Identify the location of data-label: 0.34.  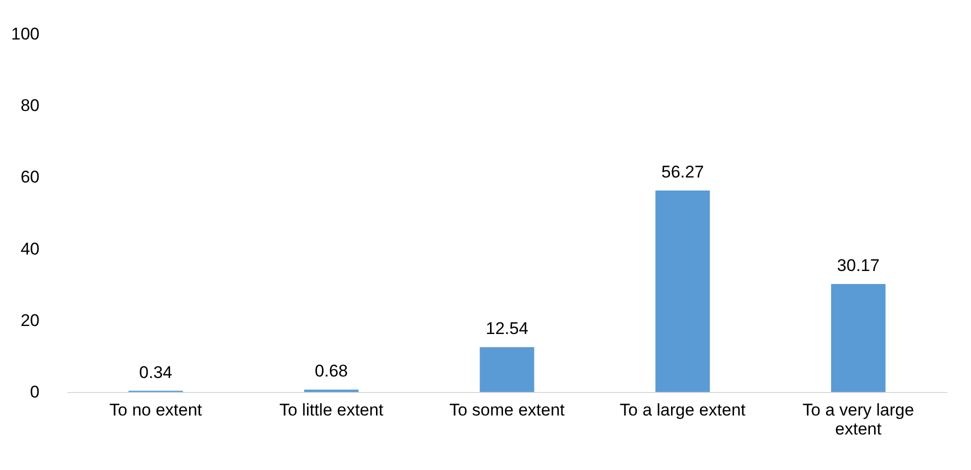
(155, 372).